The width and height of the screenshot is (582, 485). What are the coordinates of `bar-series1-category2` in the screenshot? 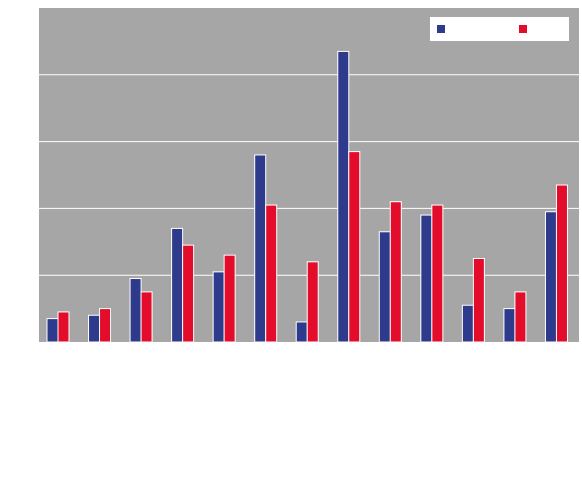 It's located at (94, 328).